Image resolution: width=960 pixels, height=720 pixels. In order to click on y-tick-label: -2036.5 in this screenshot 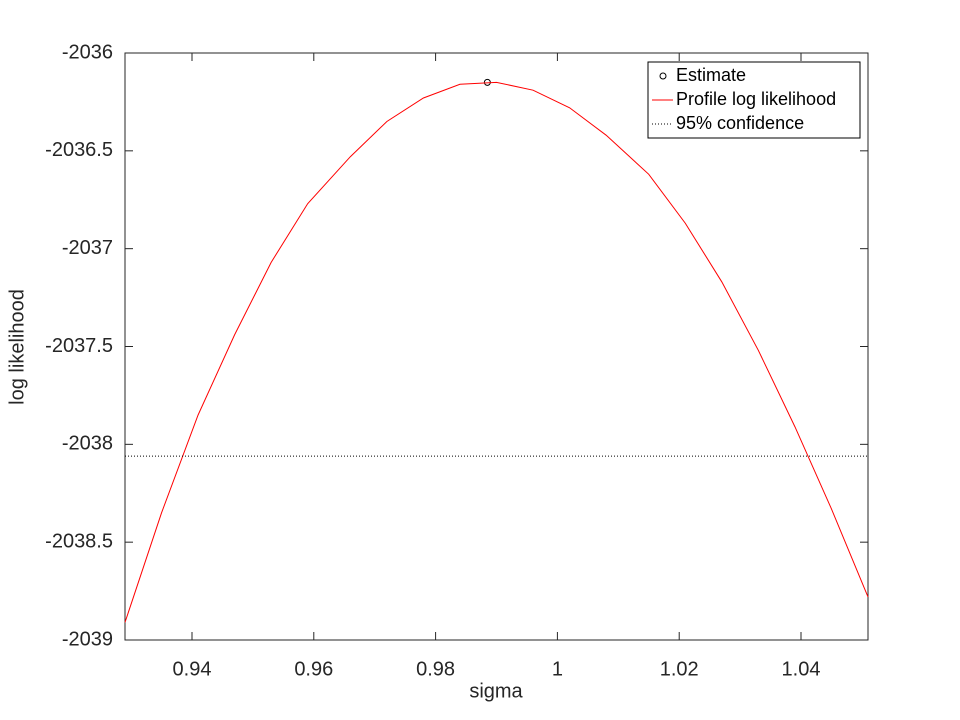, I will do `click(79, 150)`.